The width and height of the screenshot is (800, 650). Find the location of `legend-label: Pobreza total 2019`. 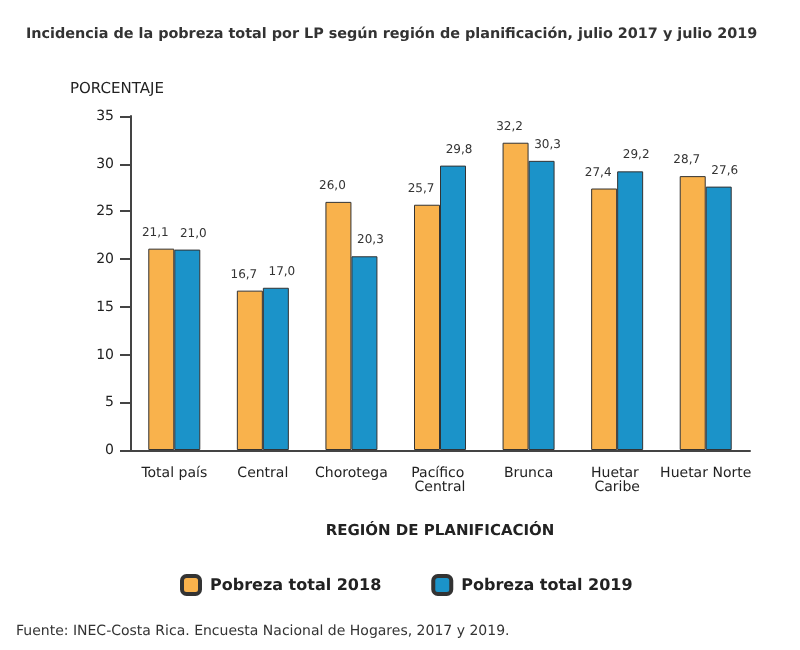

legend-label: Pobreza total 2019 is located at coordinates (547, 585).